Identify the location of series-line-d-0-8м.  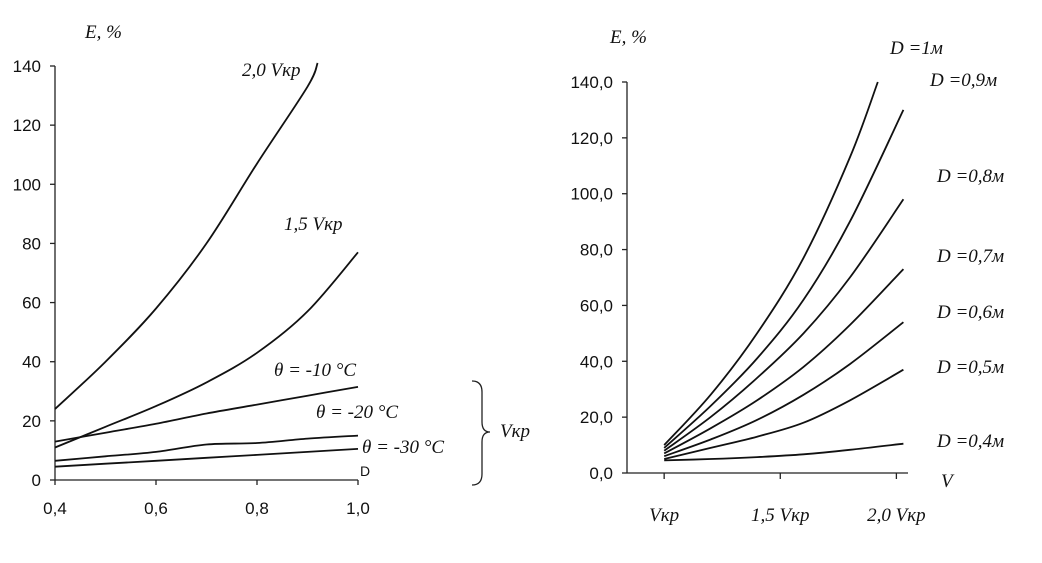
(784, 325).